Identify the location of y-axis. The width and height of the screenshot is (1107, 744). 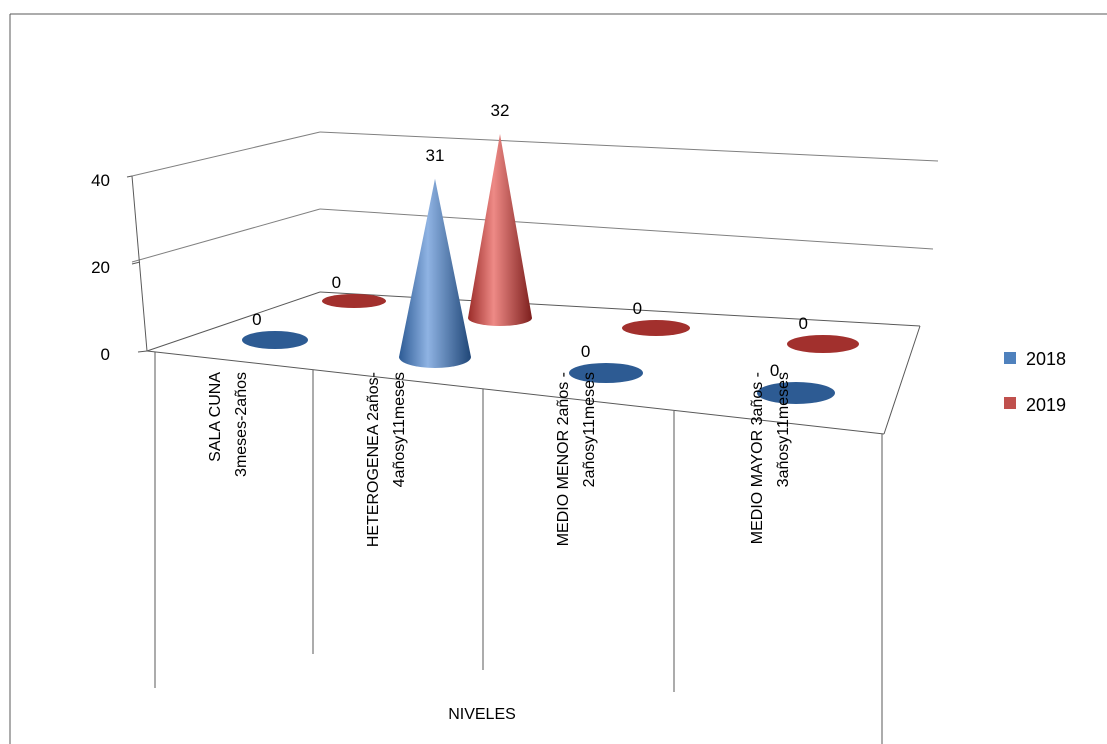
(139, 263).